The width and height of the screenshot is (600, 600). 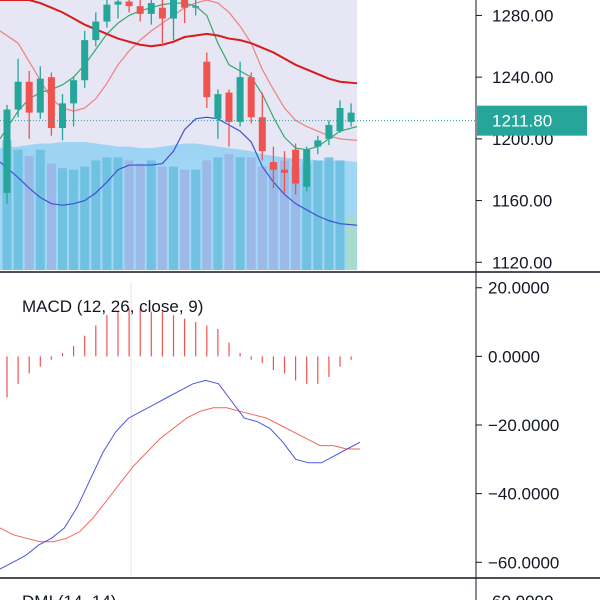 What do you see at coordinates (523, 494) in the screenshot?
I see `macd-tick-label: −40.0000` at bounding box center [523, 494].